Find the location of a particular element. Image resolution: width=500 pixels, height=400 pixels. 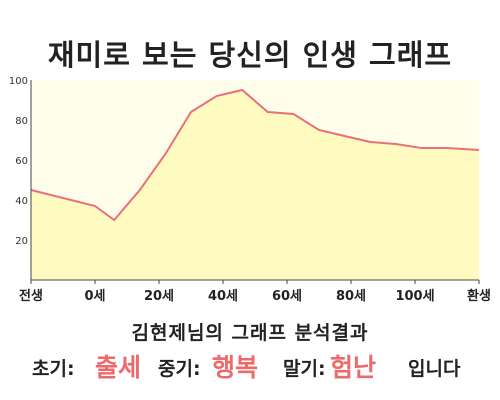

y-axis-ticks: 100 80 60 40 20 is located at coordinates (18, 161).